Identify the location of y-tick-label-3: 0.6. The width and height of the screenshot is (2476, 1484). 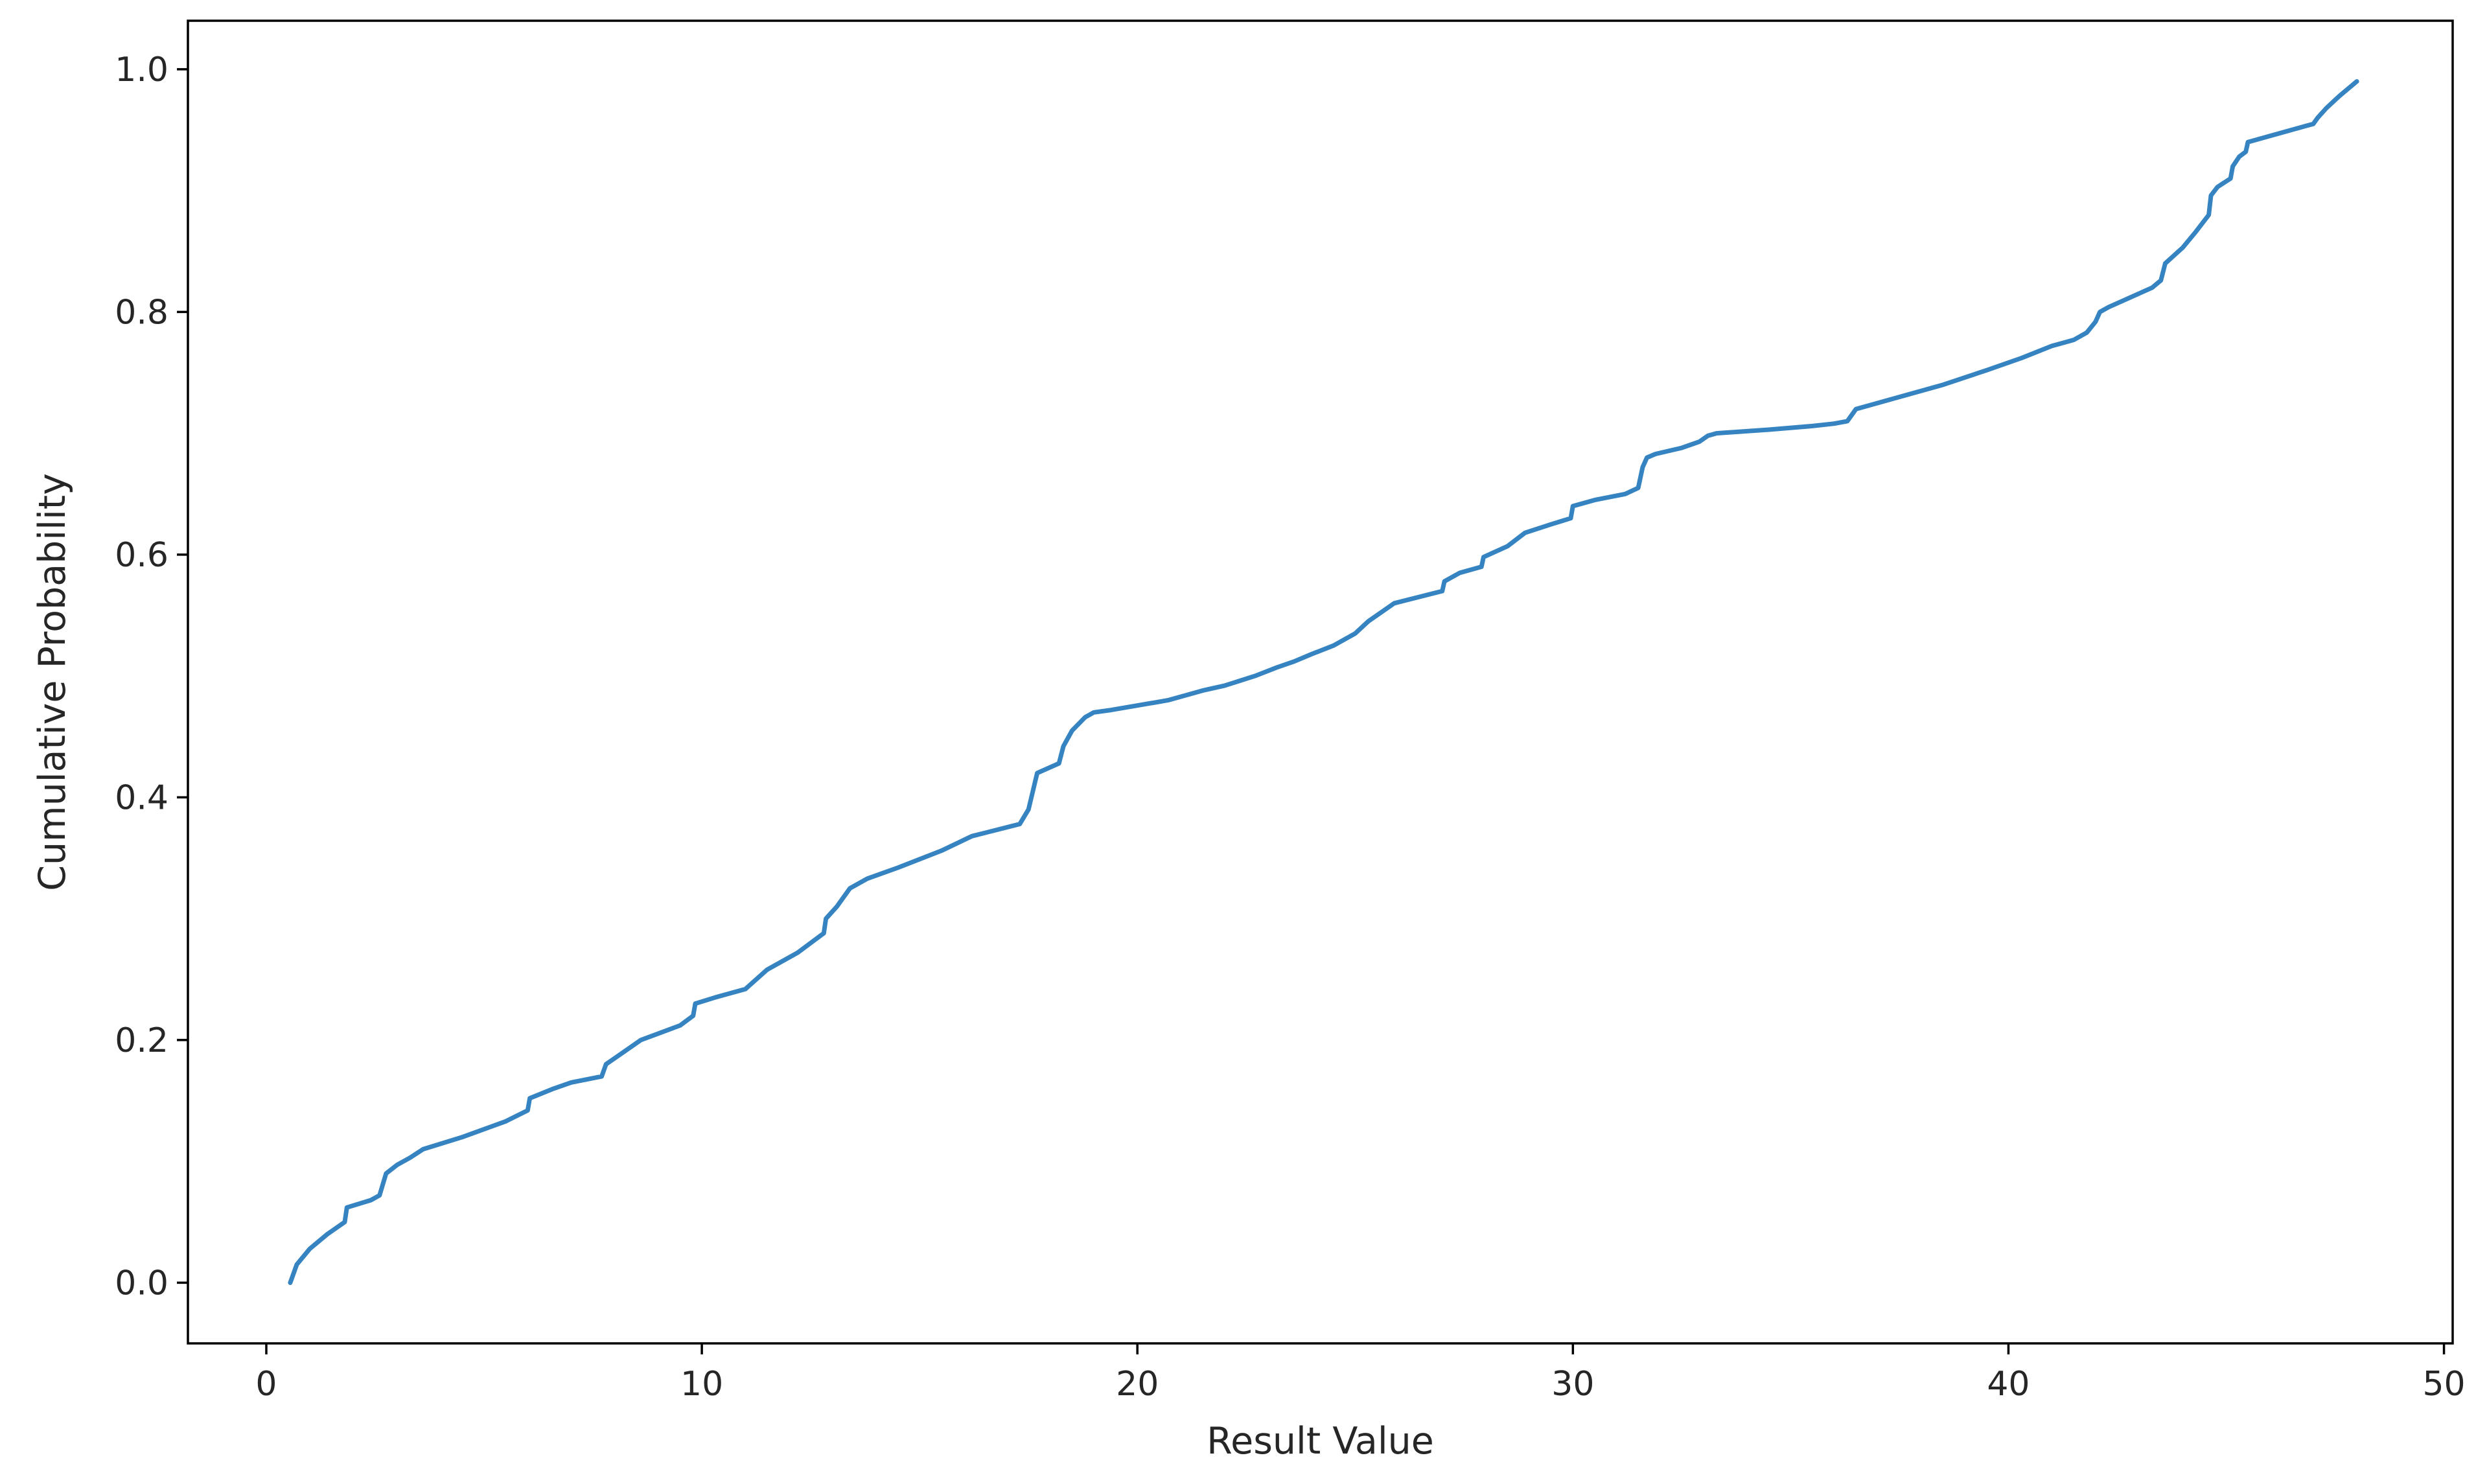
(141, 555).